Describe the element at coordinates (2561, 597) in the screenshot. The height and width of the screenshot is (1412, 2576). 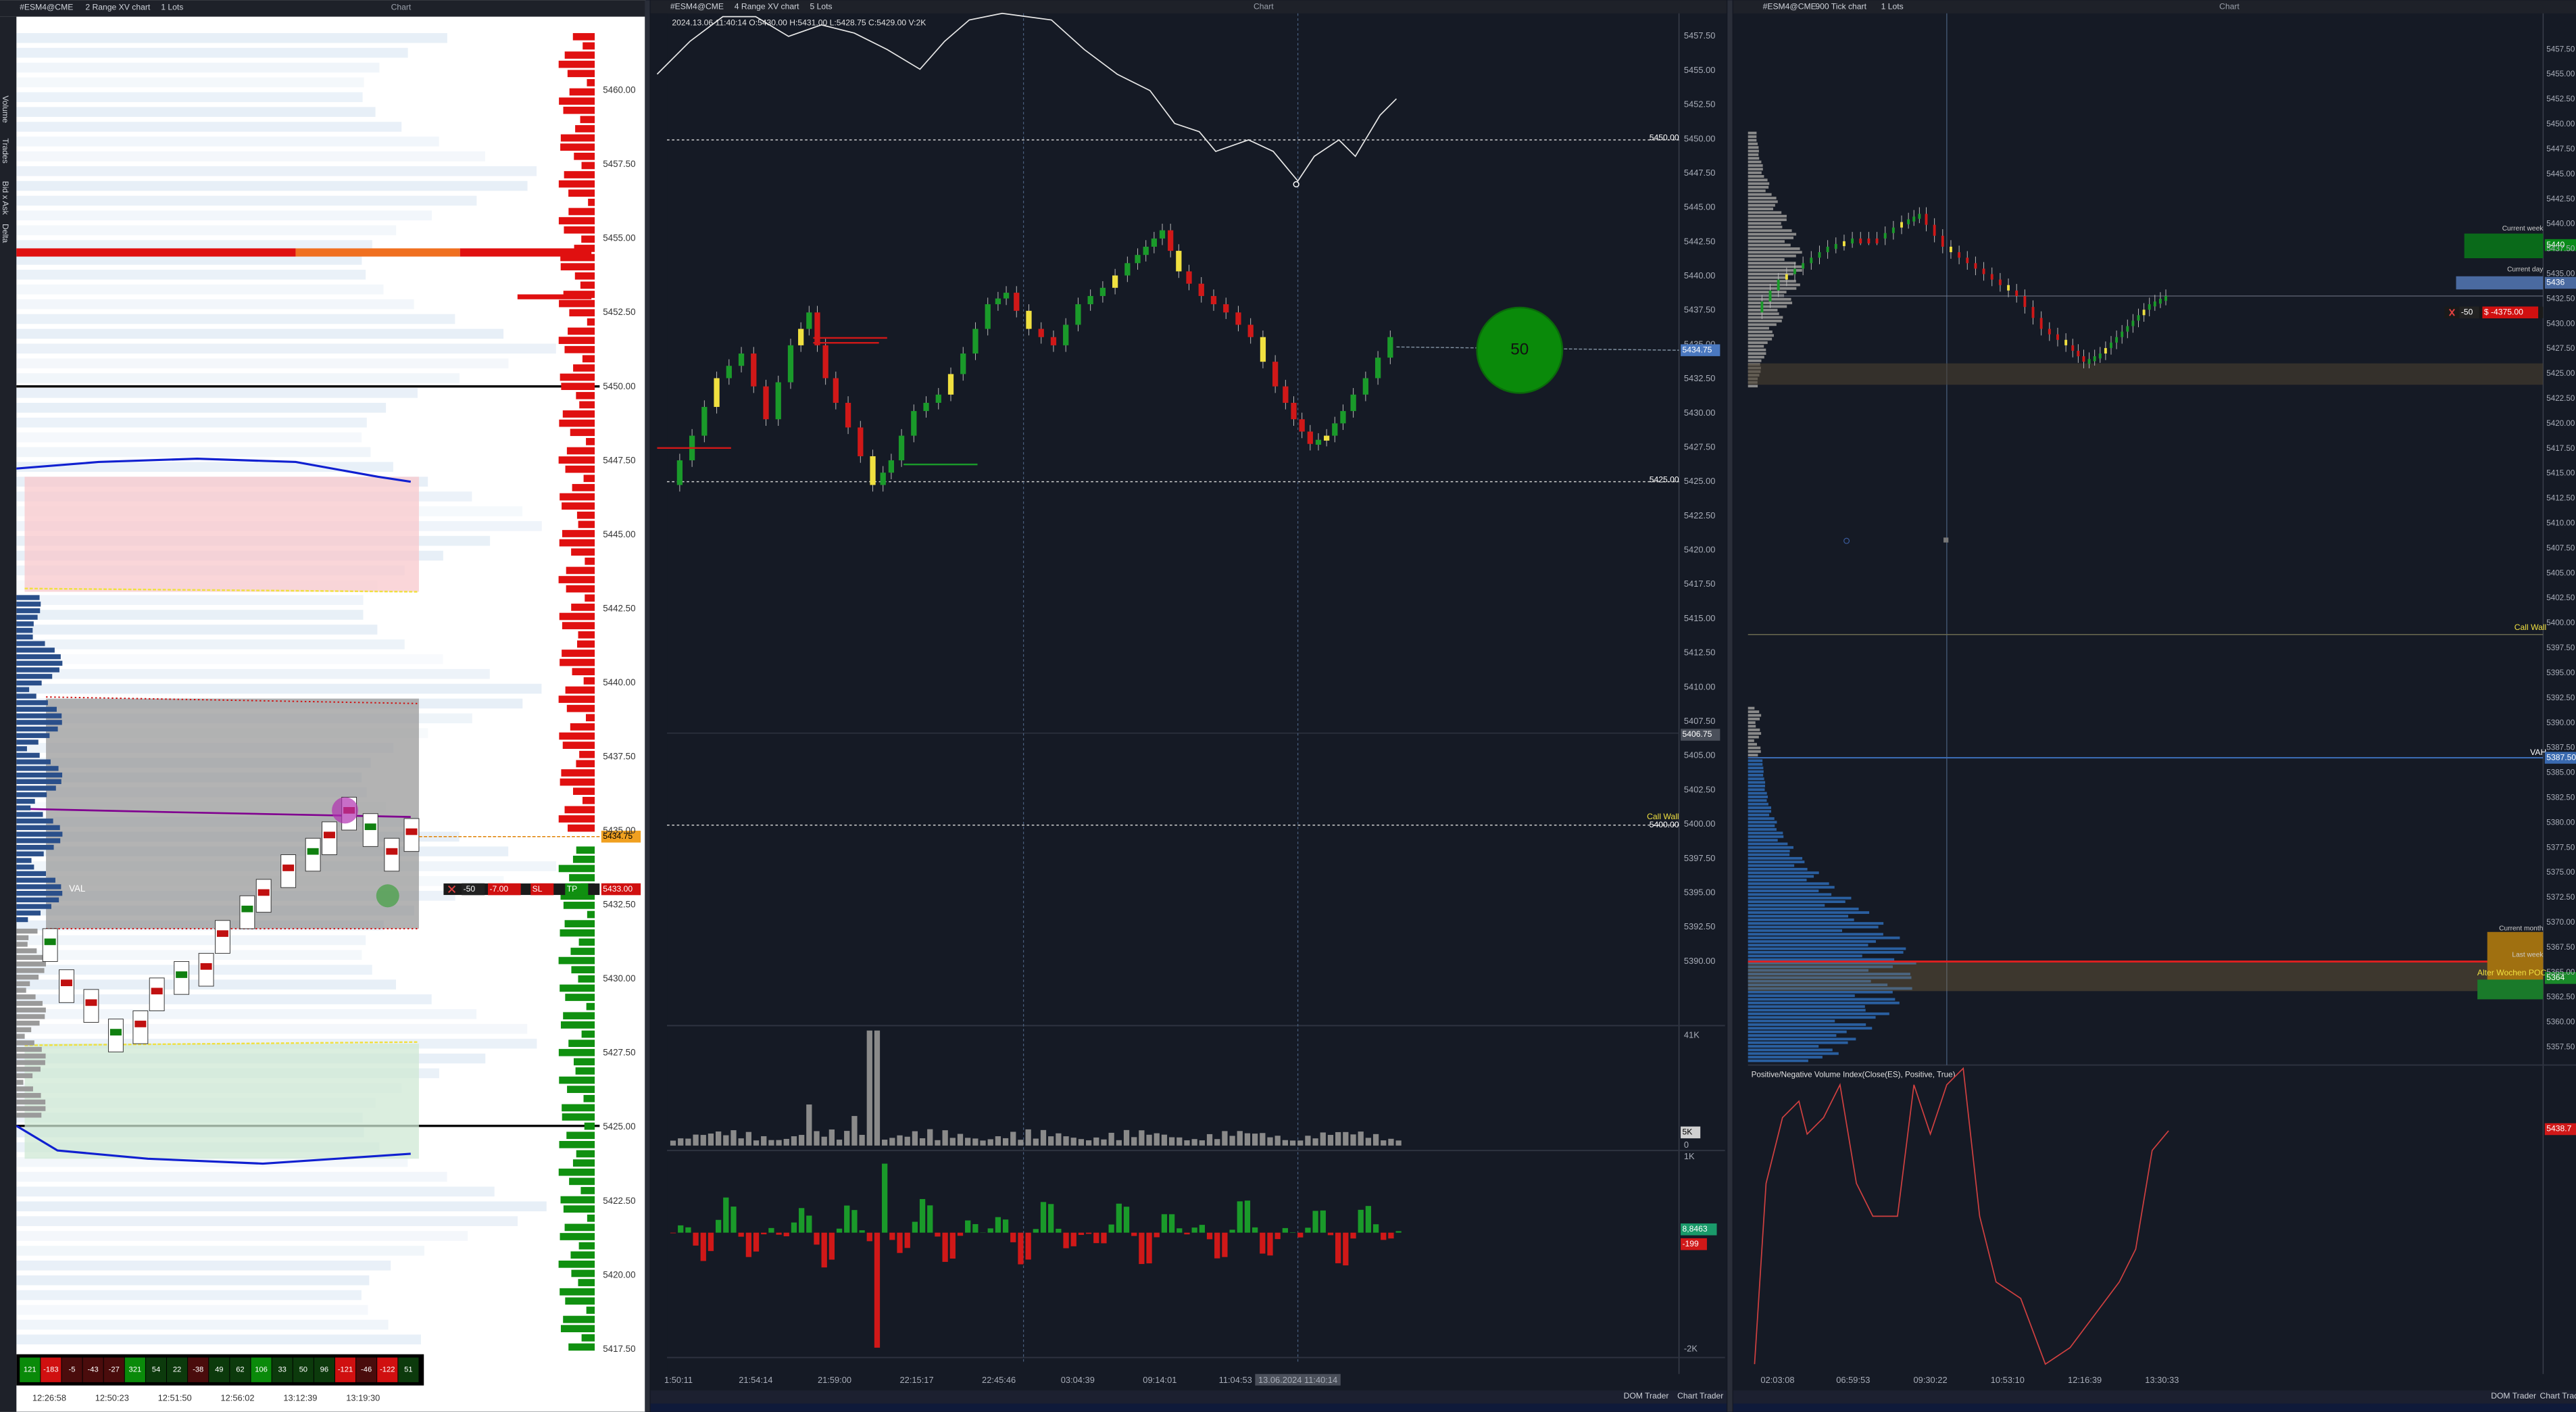
I see `price-axis-label: 5402.50` at that location.